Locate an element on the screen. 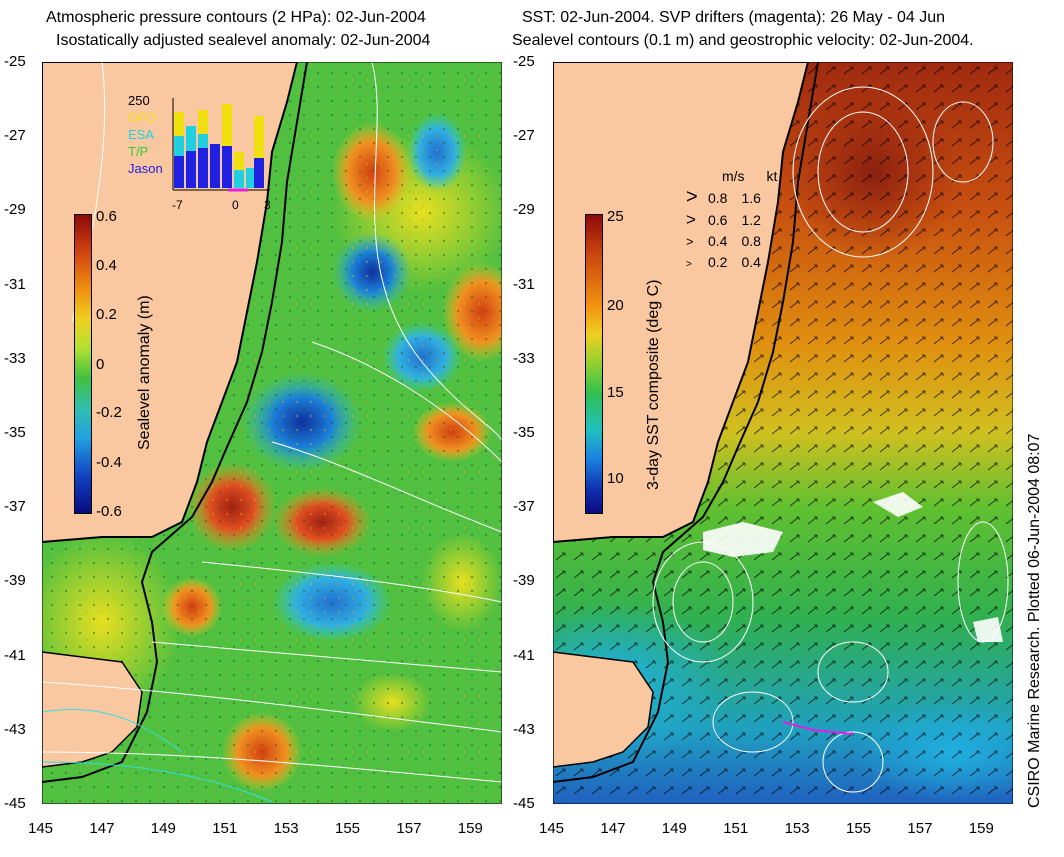  velocity-row: >0.6 1.2 is located at coordinates (723, 219).